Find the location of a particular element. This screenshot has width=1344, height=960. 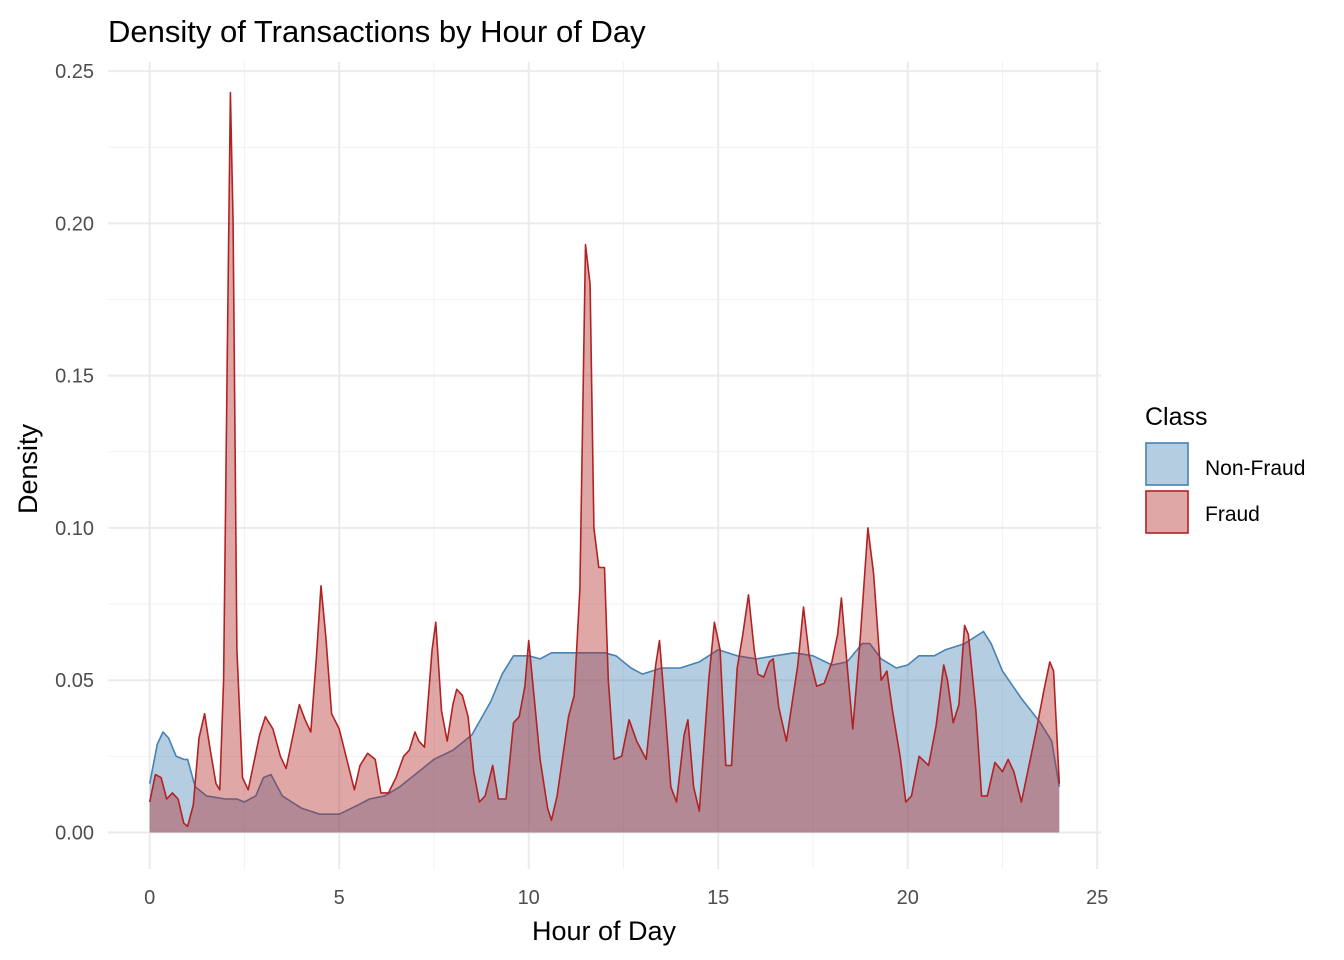

x-axis-ticks: 0 5 10 15 20 25 is located at coordinates (626, 898).